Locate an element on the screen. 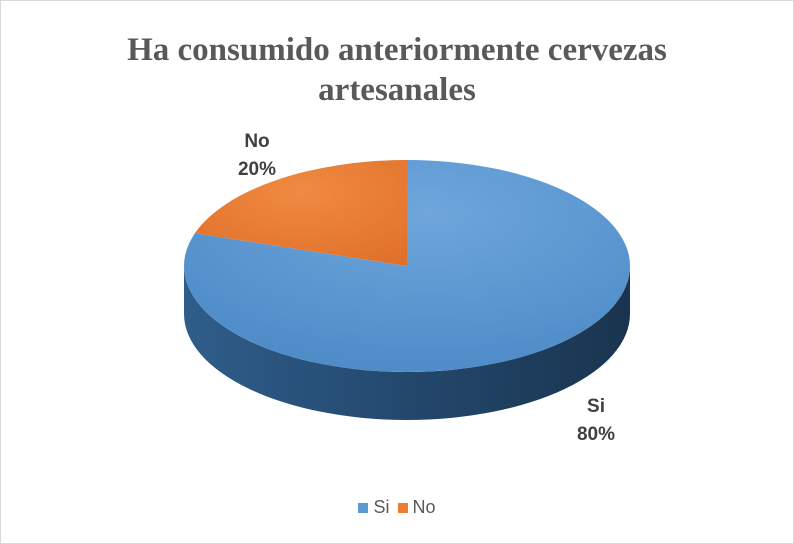  data-label-si-category: Si is located at coordinates (596, 406).